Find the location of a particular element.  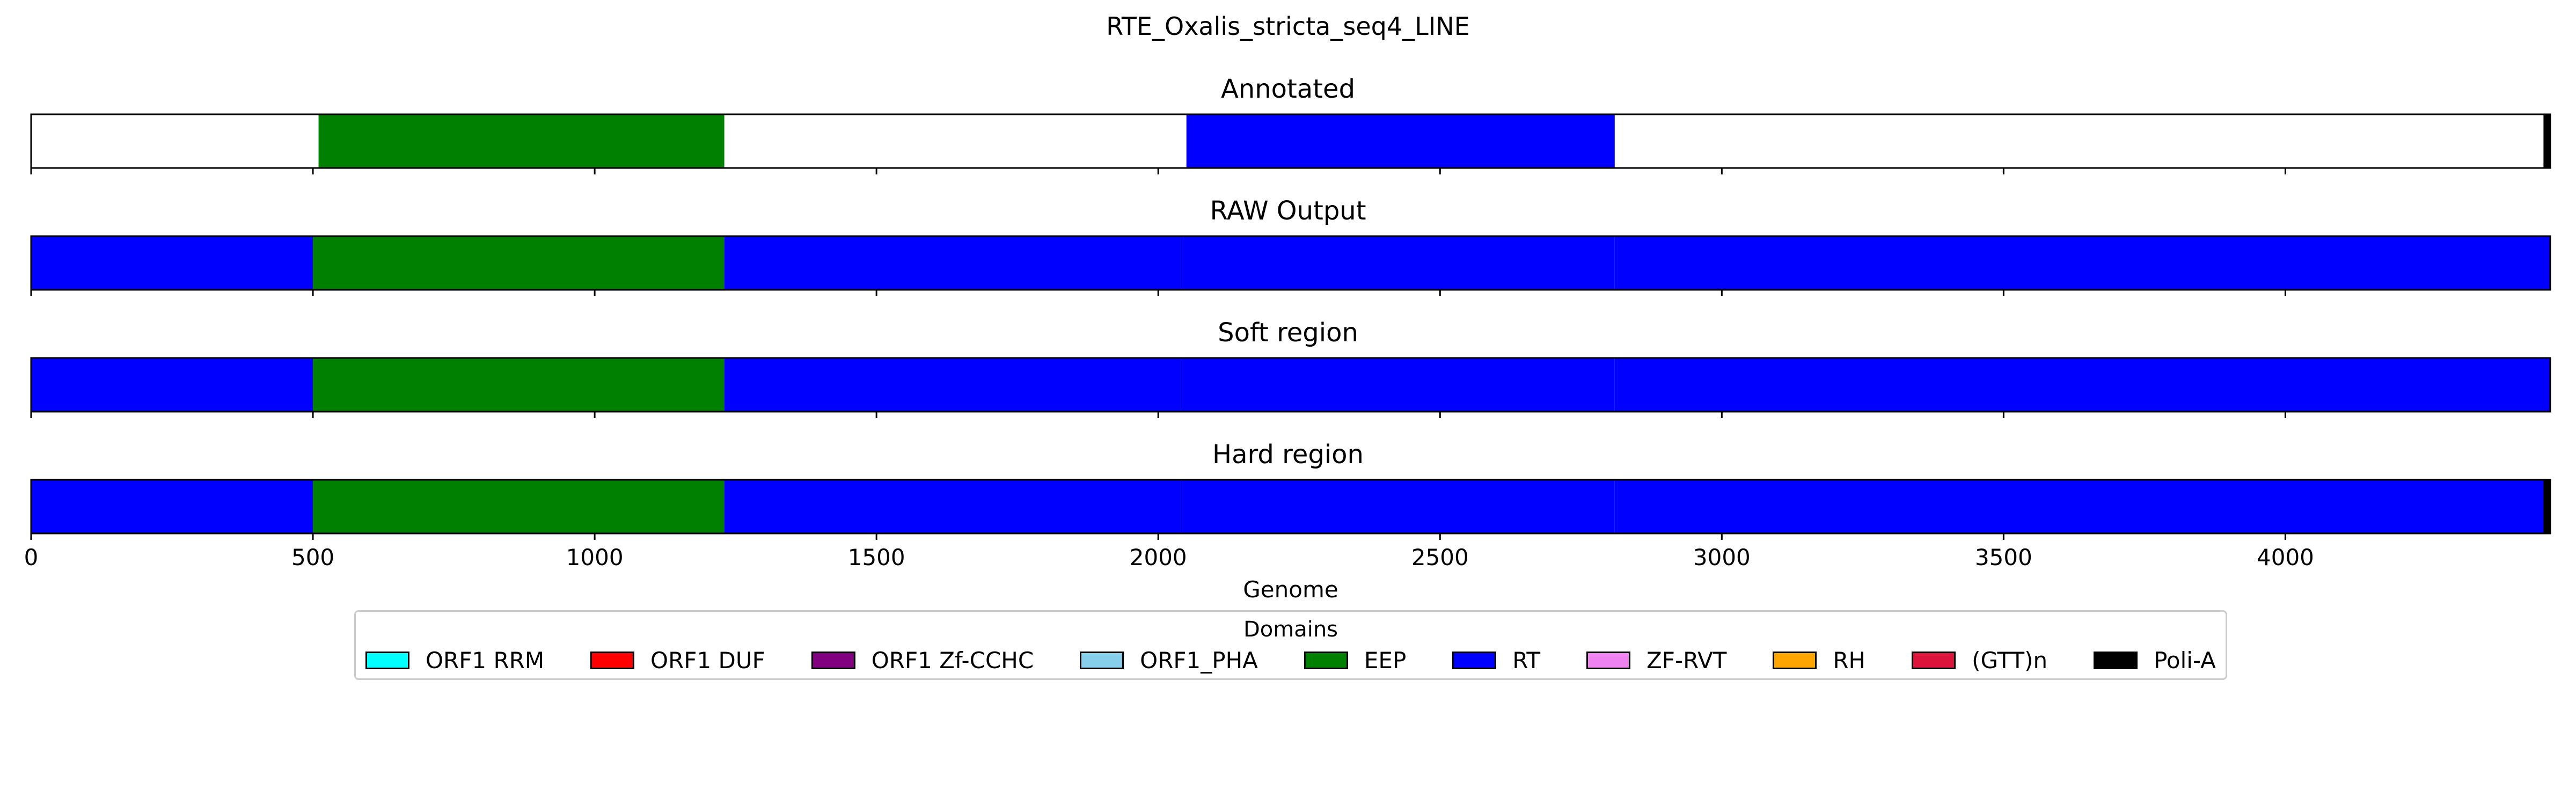

legend-item-5: EEP is located at coordinates (1355, 660).